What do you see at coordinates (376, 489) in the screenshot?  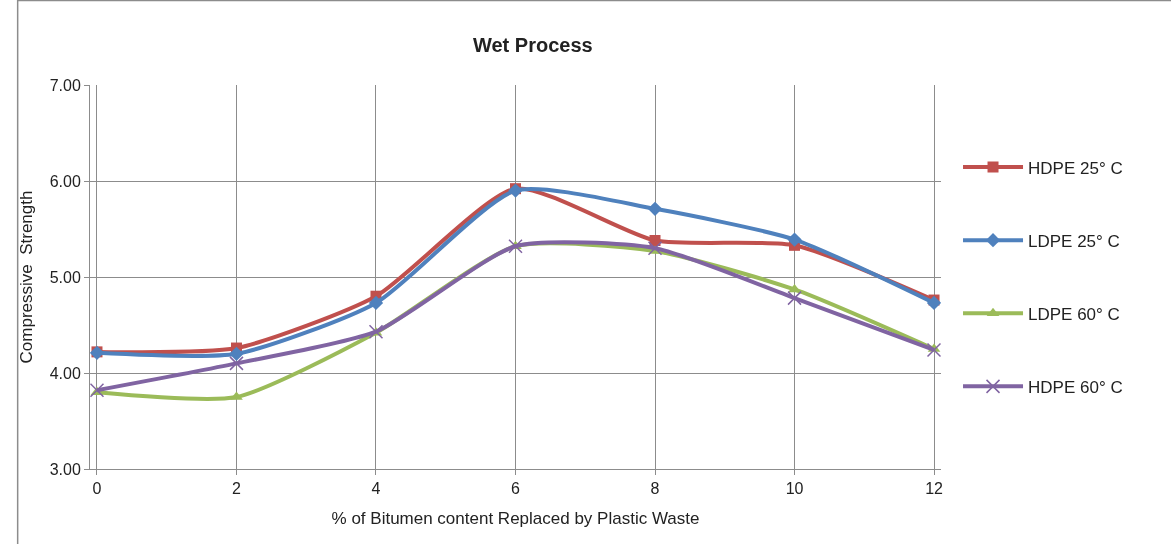 I see `x-tick-label: 4` at bounding box center [376, 489].